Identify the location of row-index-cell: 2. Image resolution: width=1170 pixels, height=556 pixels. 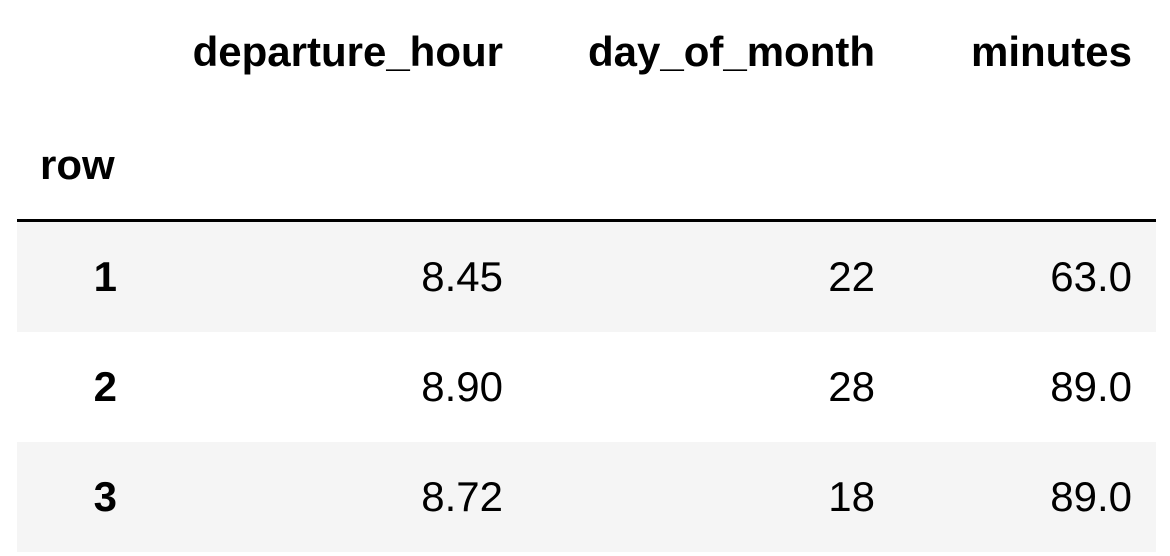
(105, 386).